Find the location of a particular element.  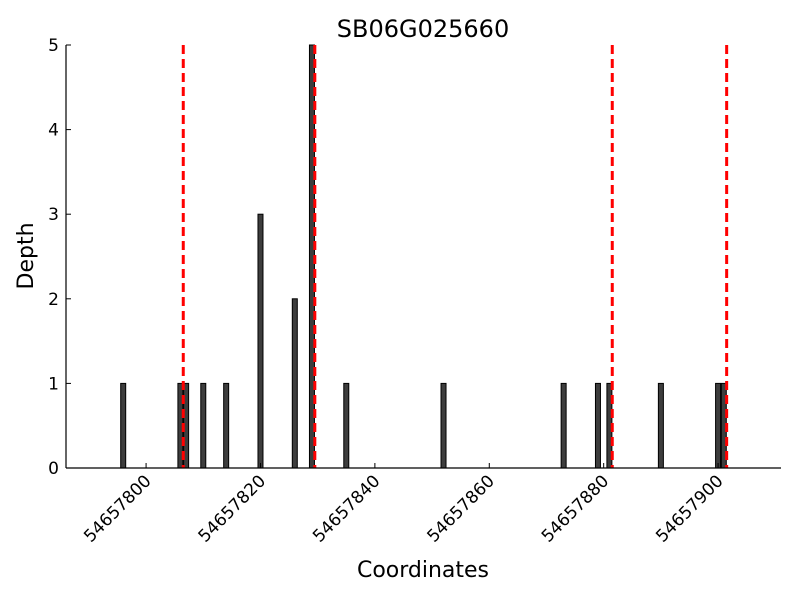

x-tick-label-2: 54657840 is located at coordinates (346, 508).